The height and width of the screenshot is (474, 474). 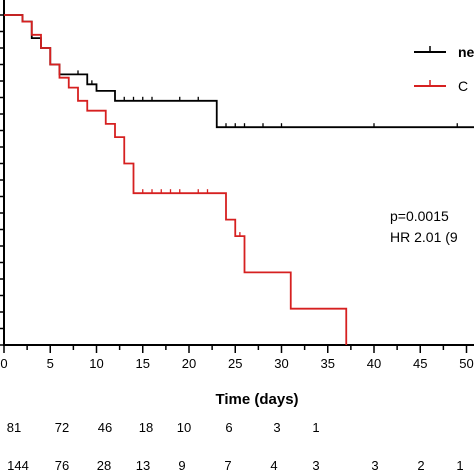 I want to click on risk-value: 6, so click(x=228, y=427).